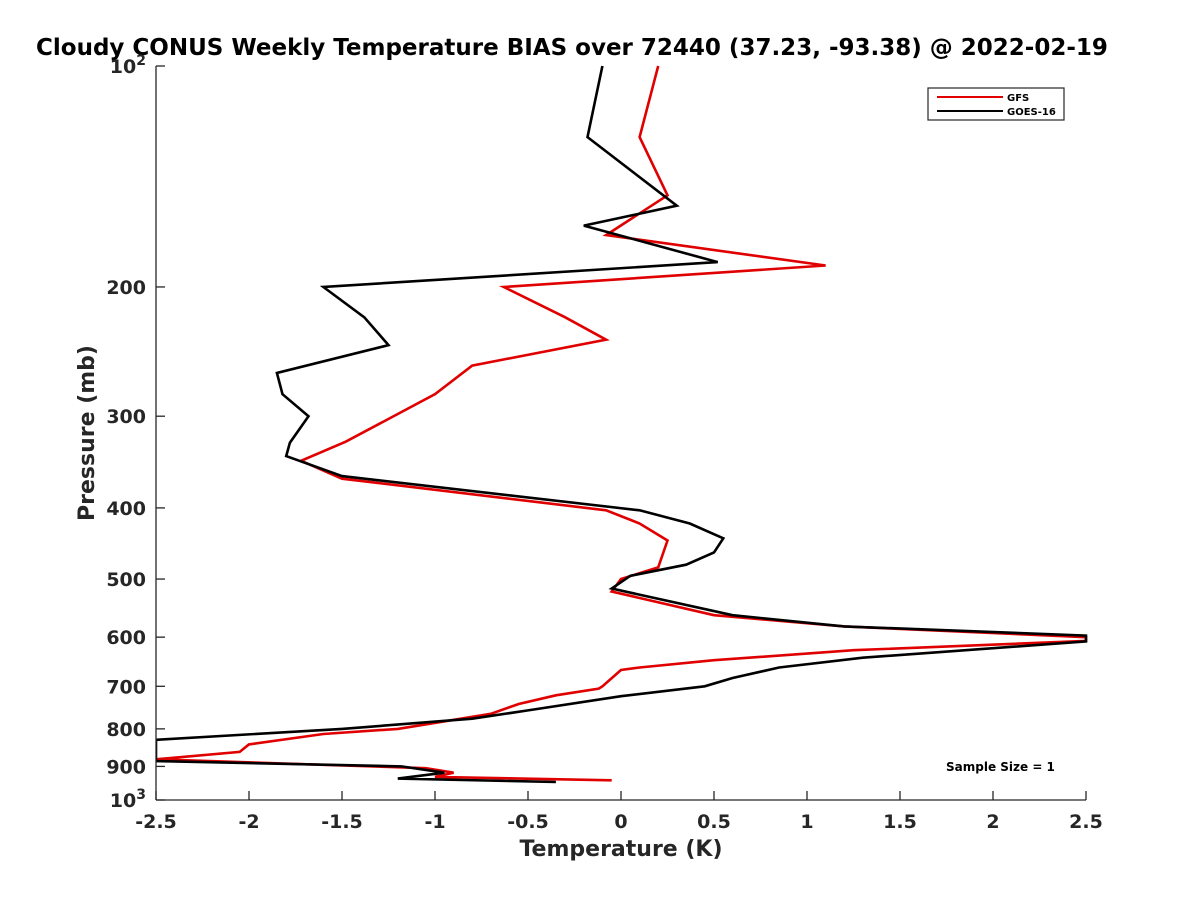 The height and width of the screenshot is (900, 1200). Describe the element at coordinates (126, 638) in the screenshot. I see `y-tick-label: 600` at that location.